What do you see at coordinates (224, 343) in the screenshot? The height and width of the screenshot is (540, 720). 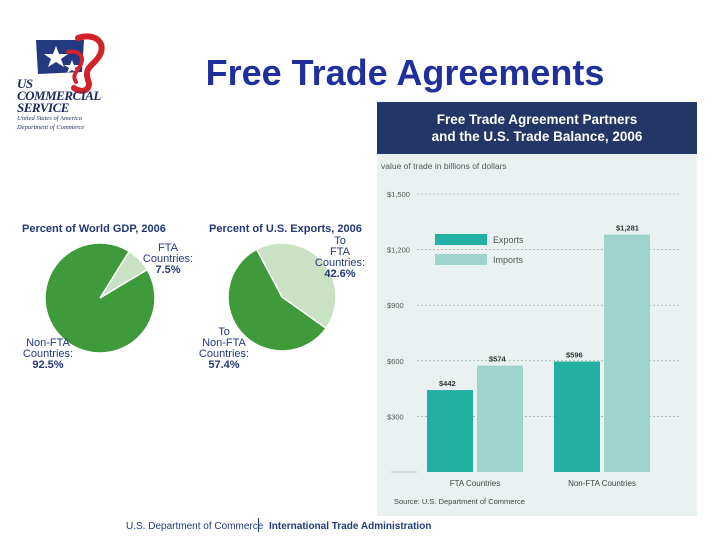 I see `pie2-nonfta-label-line-2: Non-FTA` at bounding box center [224, 343].